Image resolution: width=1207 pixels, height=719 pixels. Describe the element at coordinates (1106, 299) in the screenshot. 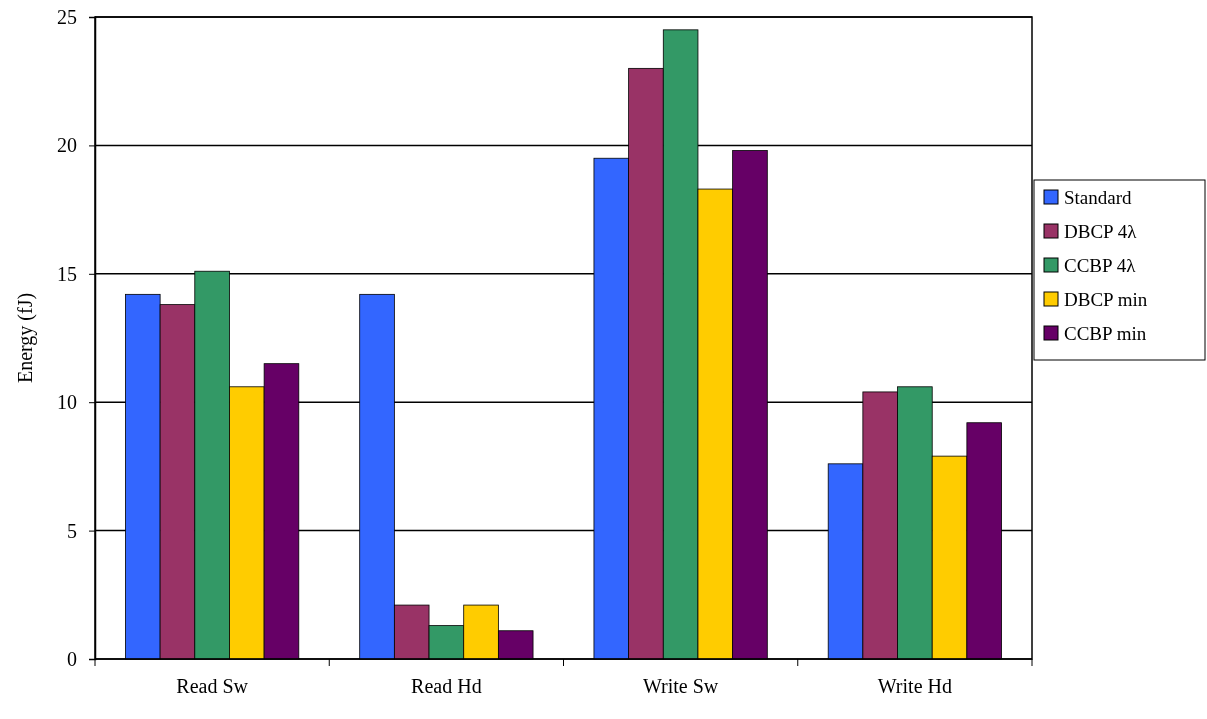

I see `legend-label: DBCP min` at that location.